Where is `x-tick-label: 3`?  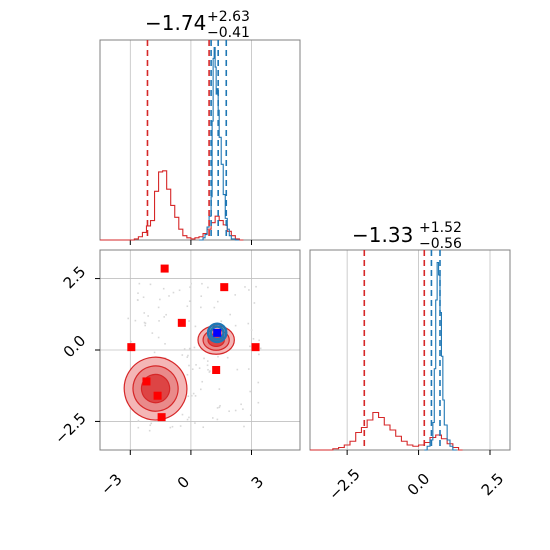
x-tick-label: 3 is located at coordinates (257, 482).